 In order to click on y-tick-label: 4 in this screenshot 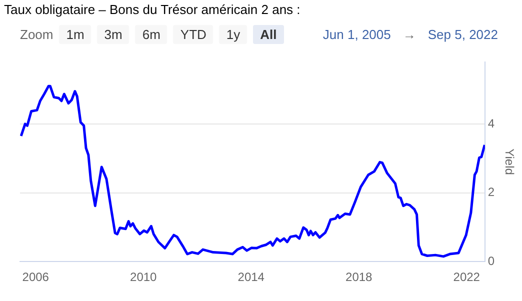, I will do `click(491, 123)`.